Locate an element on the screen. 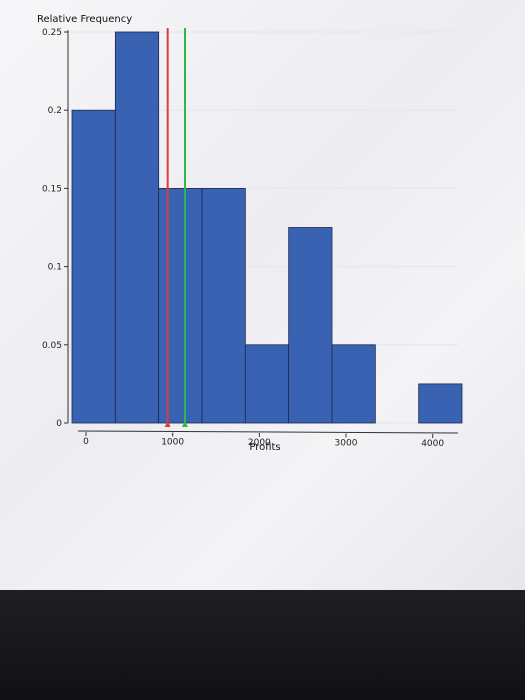 Image resolution: width=525 pixels, height=700 pixels. y-tick-label: 0 is located at coordinates (59, 424).